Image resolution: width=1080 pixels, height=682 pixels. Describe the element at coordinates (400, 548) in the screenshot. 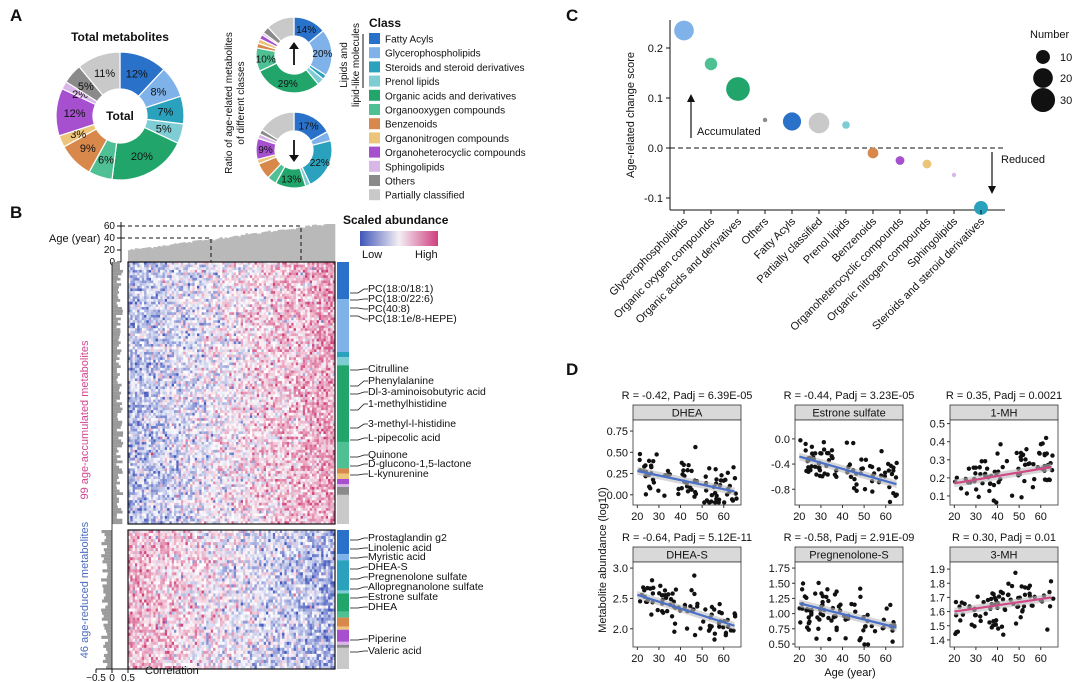

I see `metabolite-label: Linolenic acid` at that location.